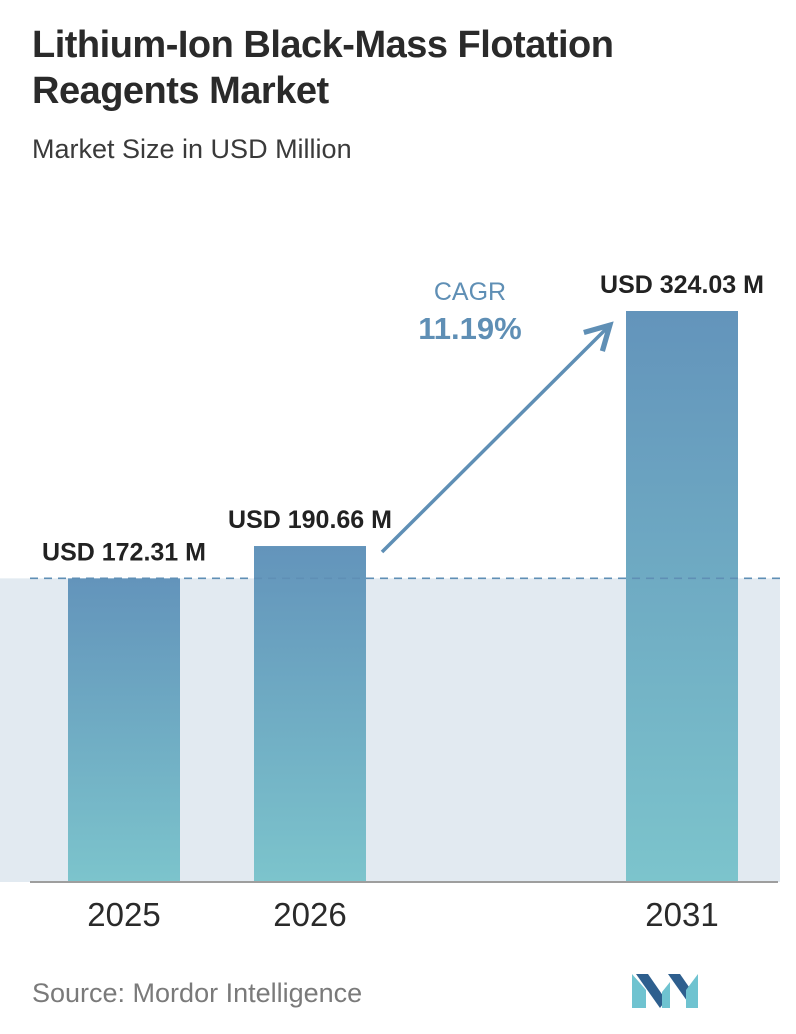 The image size is (796, 1034). I want to click on cagr-label: CAGR, so click(470, 292).